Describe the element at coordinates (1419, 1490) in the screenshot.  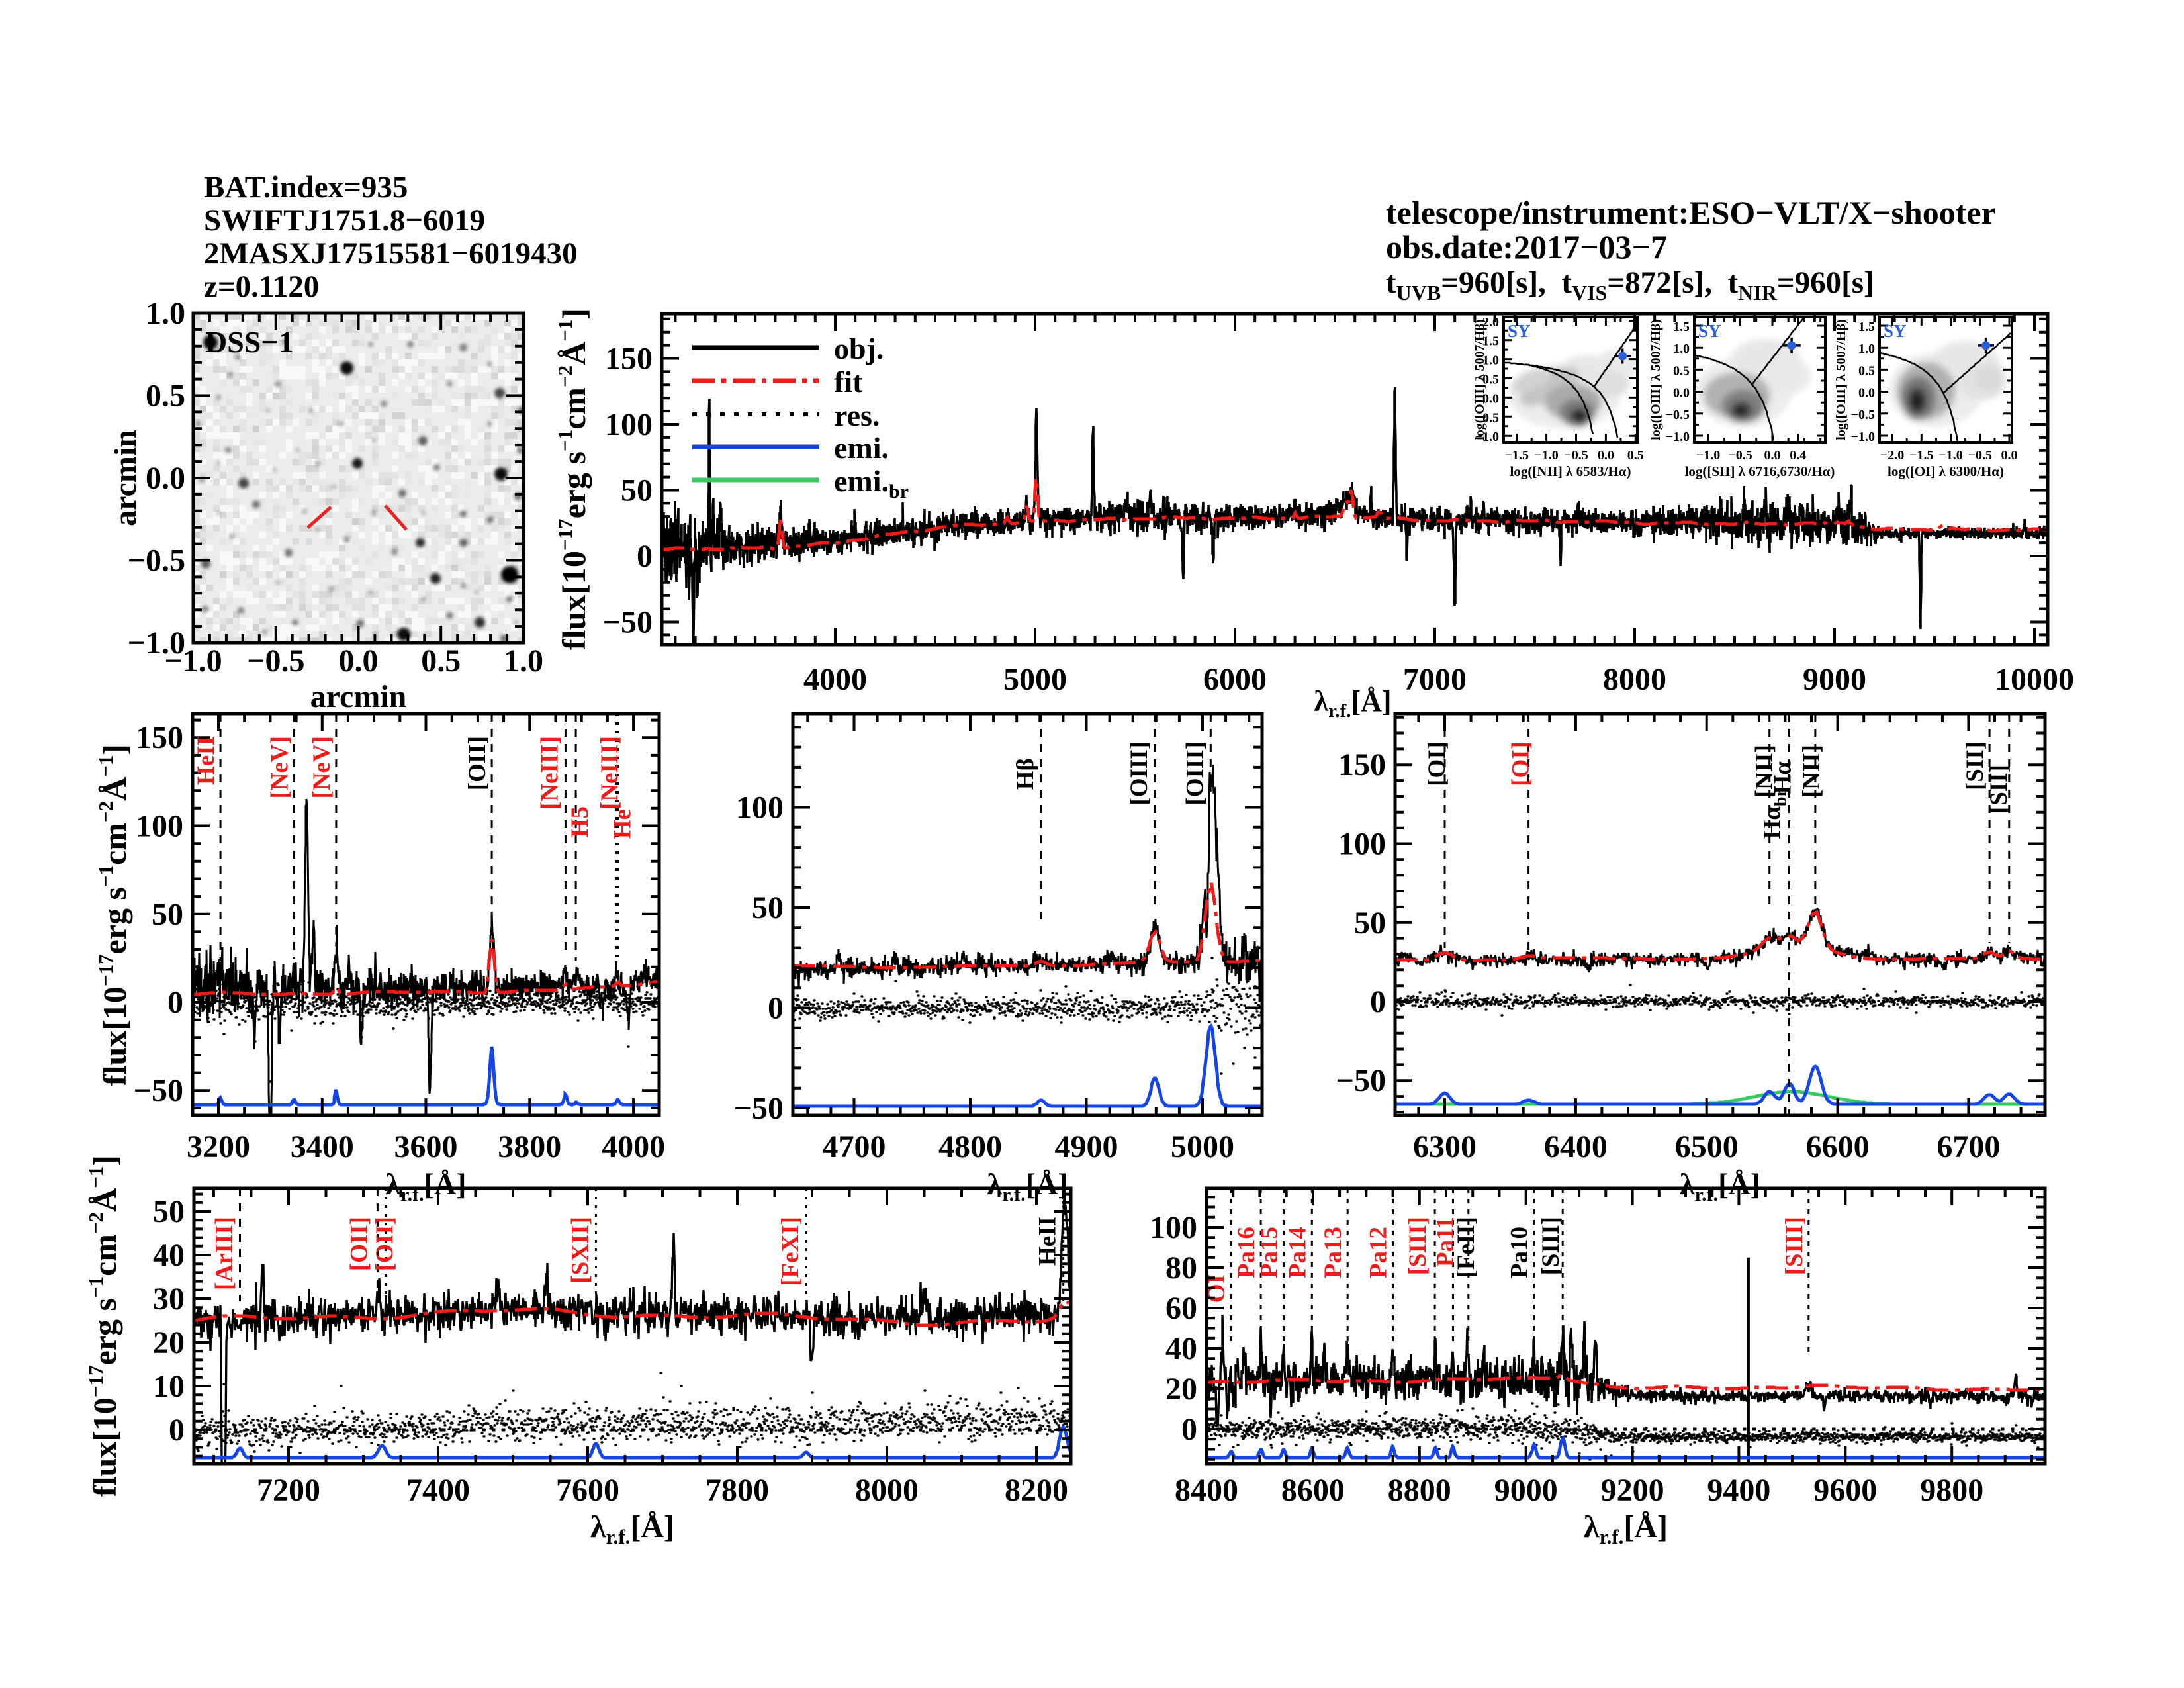
I see `svg-text: 8800` at that location.